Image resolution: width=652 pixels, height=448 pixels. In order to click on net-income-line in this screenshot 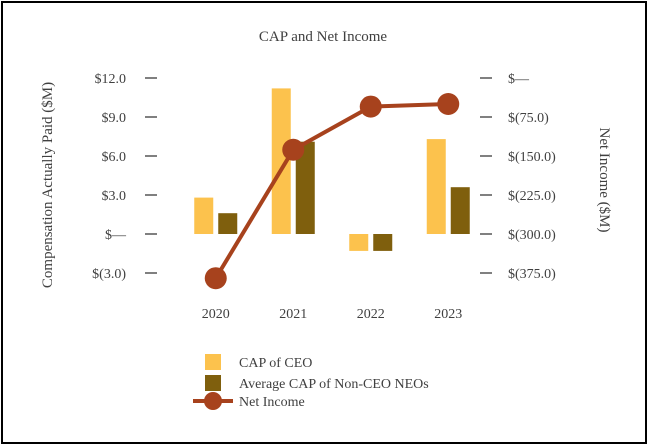, I will do `click(331, 191)`.